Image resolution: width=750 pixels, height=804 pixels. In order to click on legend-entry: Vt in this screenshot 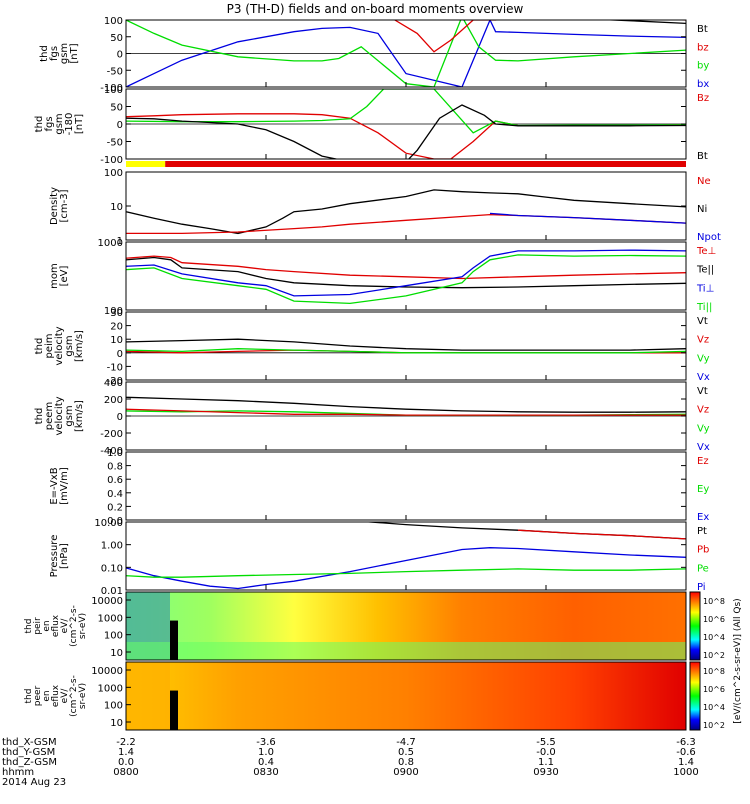, I will do `click(702, 391)`.